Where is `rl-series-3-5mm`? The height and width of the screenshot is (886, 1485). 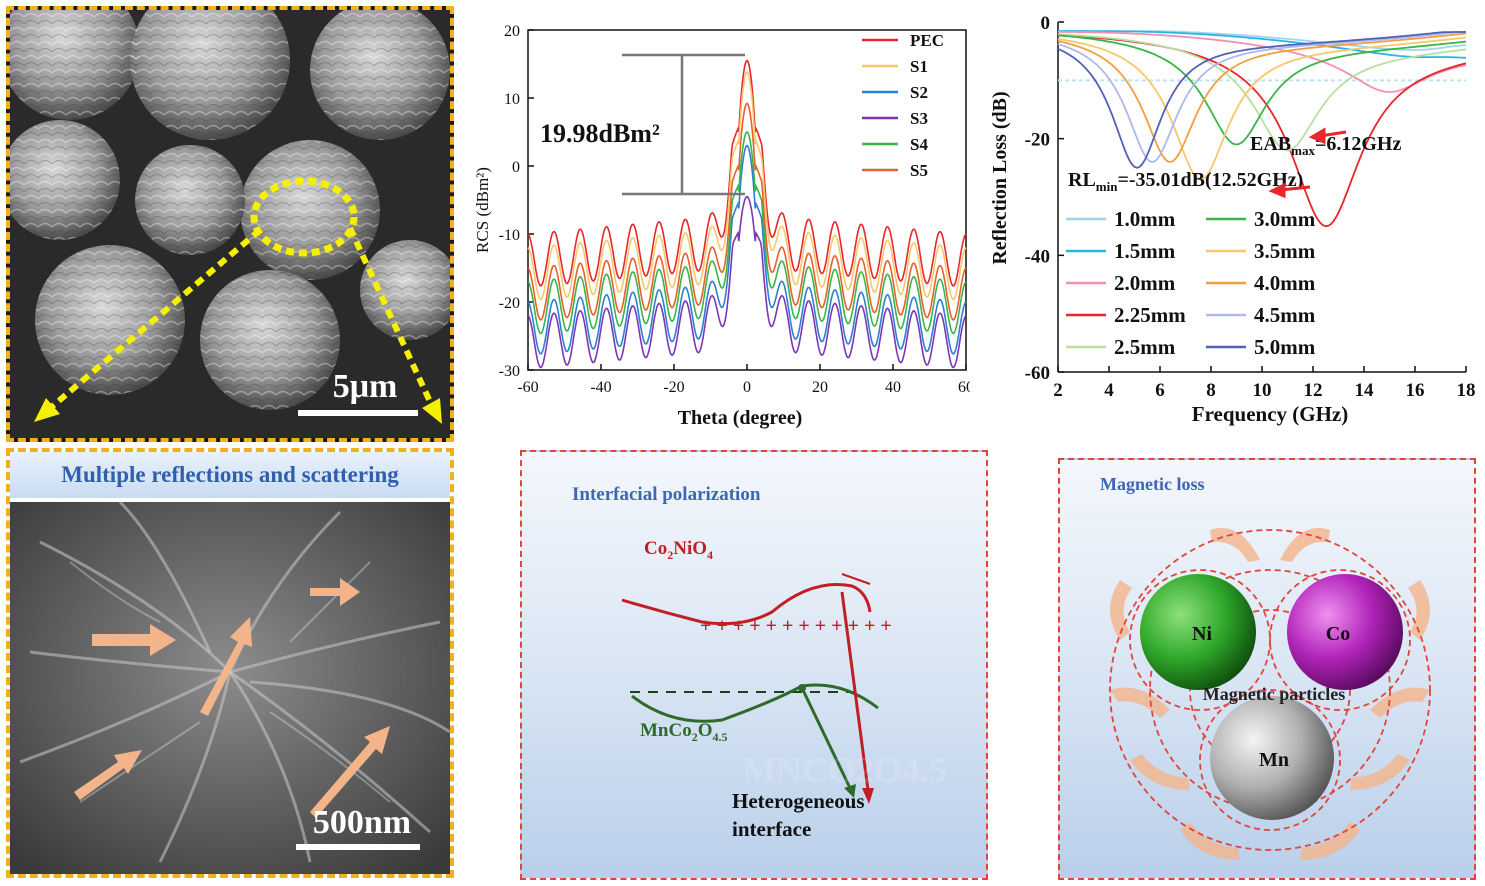
rl-series-3-5mm is located at coordinates (1262, 108).